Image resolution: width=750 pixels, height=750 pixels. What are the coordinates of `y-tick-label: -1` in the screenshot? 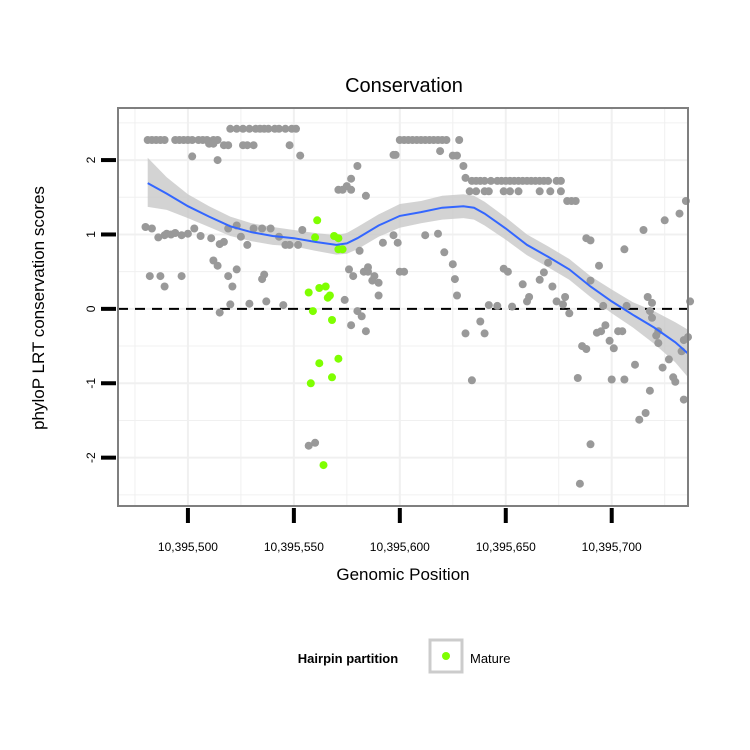 It's located at (91, 383).